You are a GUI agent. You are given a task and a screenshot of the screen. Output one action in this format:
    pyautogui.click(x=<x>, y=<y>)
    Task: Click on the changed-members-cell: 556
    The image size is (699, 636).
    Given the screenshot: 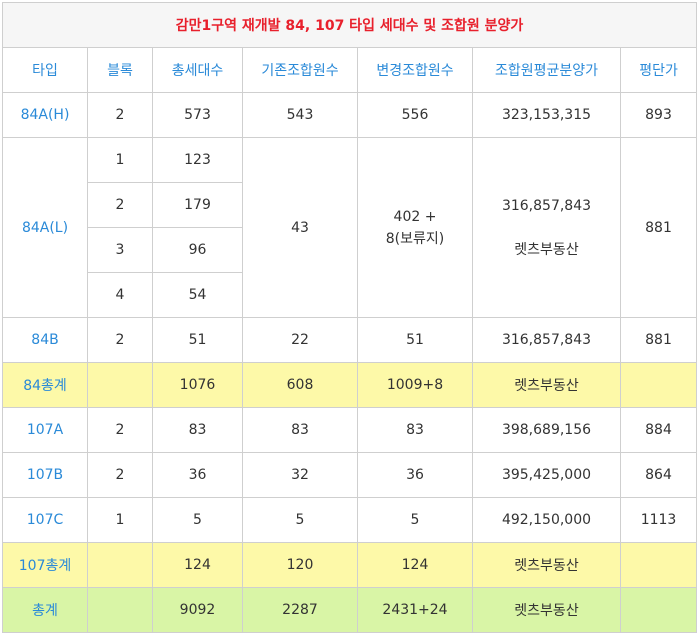 What is the action you would take?
    pyautogui.click(x=415, y=115)
    